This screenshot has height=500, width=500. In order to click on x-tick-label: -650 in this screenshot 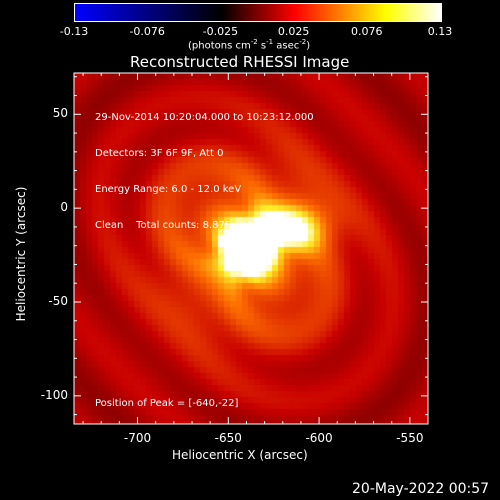, I will do `click(228, 438)`.